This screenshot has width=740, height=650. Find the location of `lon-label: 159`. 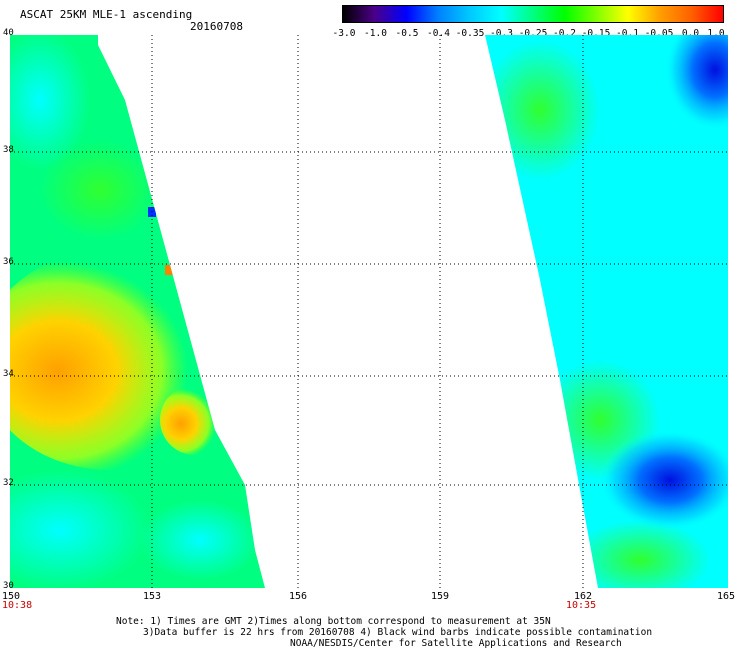

lon-label: 159 is located at coordinates (440, 596).